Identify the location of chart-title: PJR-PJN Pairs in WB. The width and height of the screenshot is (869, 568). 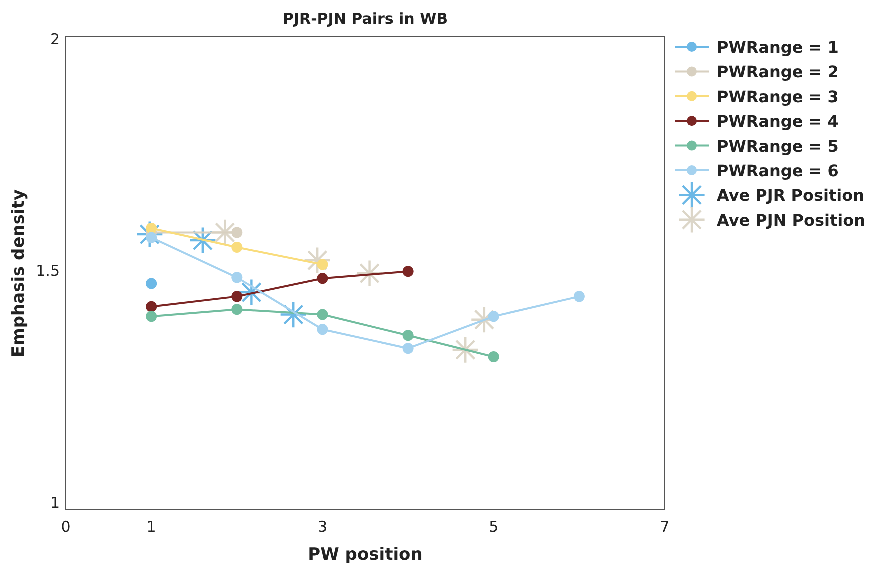
(365, 19).